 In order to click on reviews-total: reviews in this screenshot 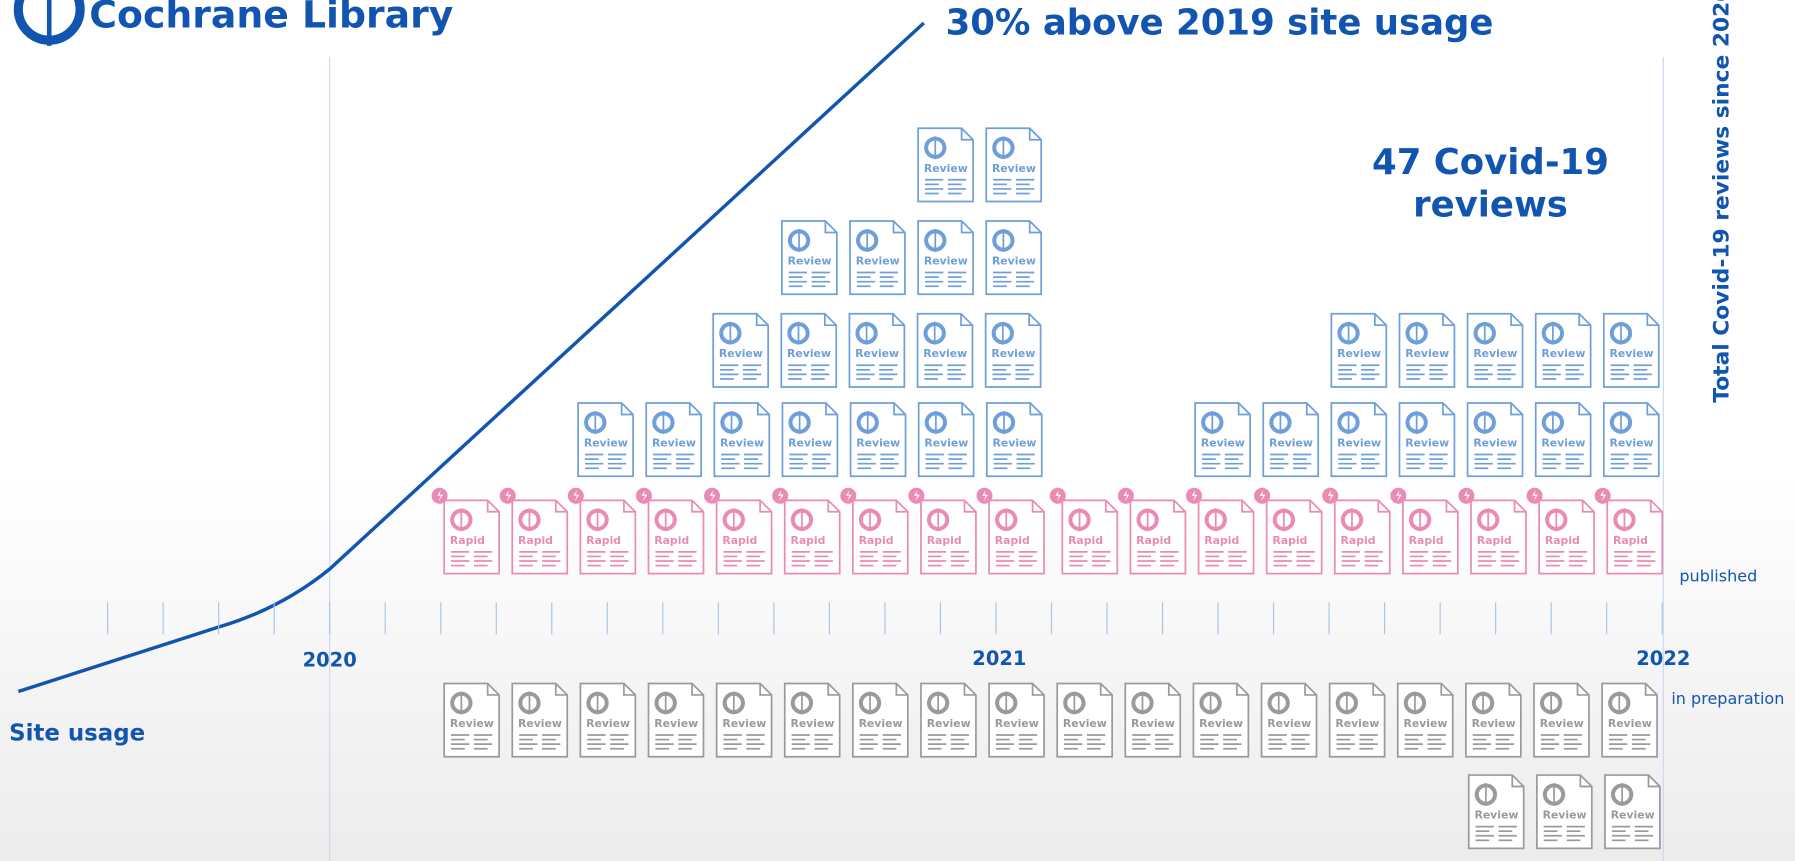, I will do `click(1490, 204)`.